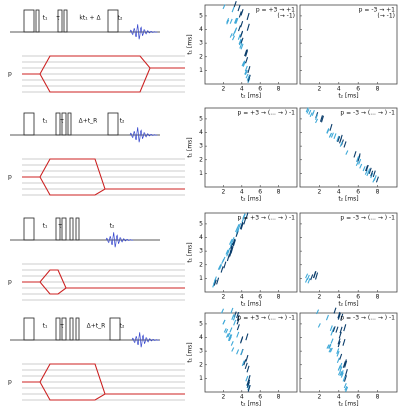  Describe the element at coordinates (201, 56) in the screenshot. I see `y-tick-label: 2` at that location.